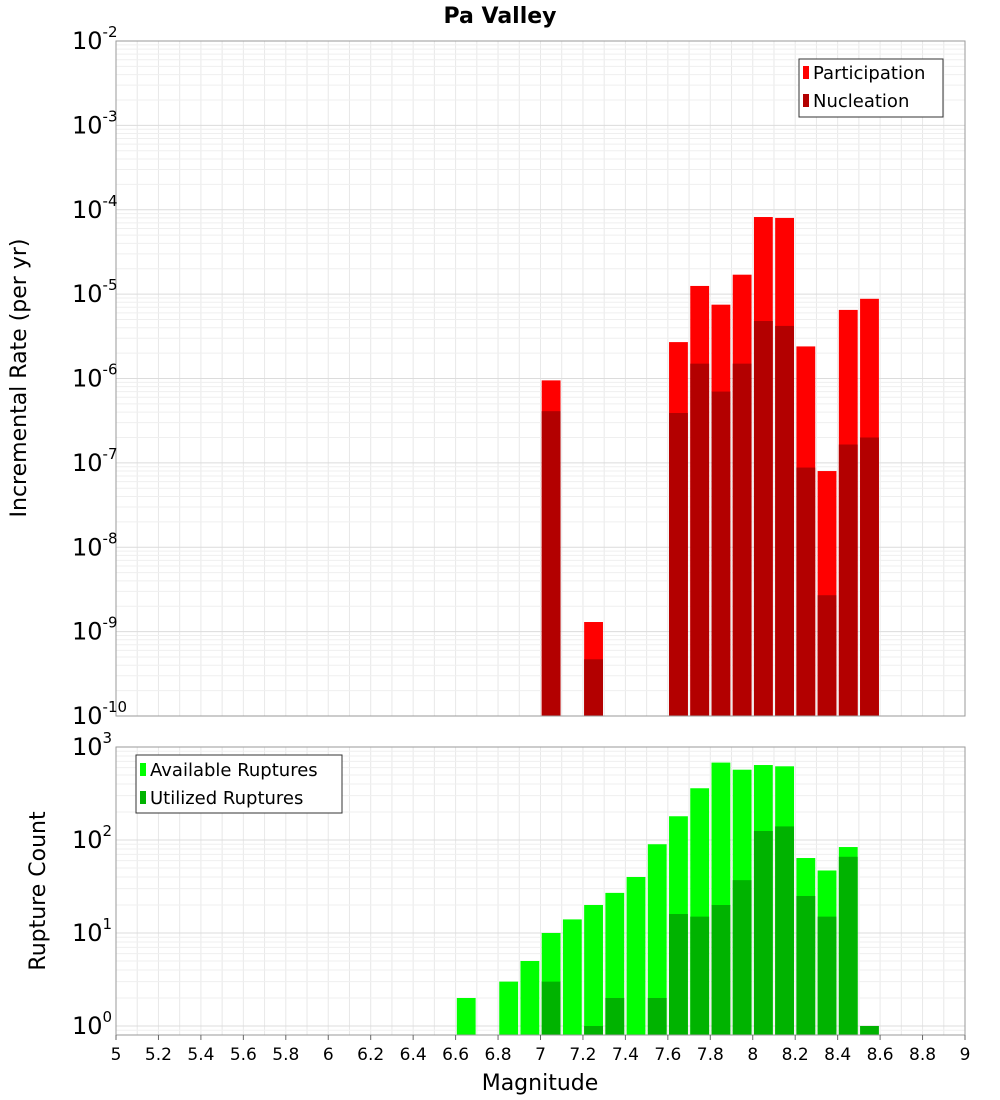 The height and width of the screenshot is (1100, 1000). I want to click on count-legend-box, so click(239, 784).